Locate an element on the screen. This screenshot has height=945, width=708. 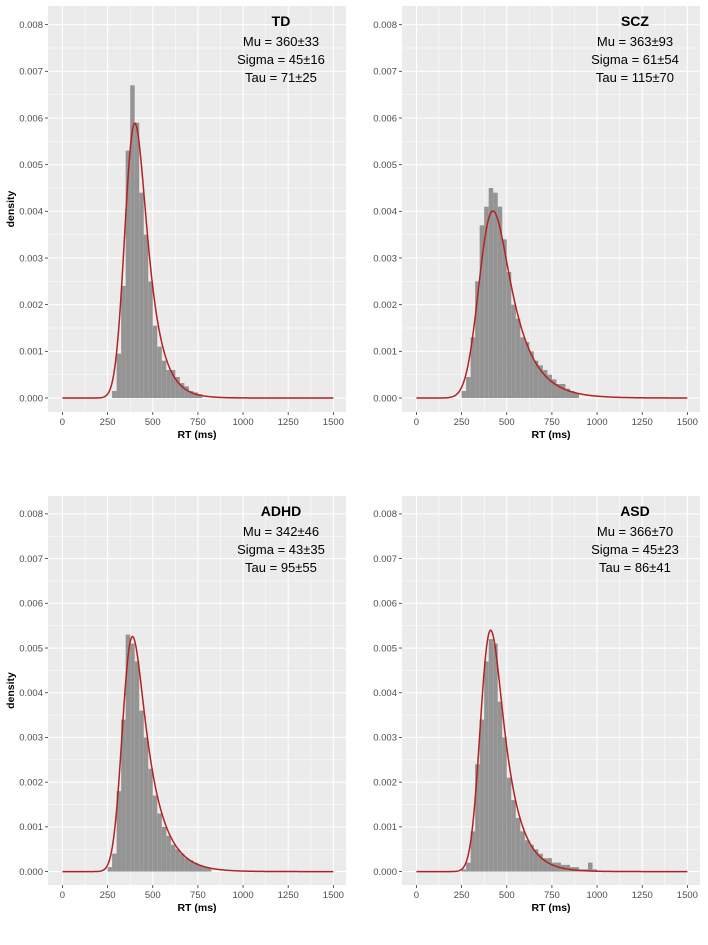
panel-title-td: TD is located at coordinates (281, 21).